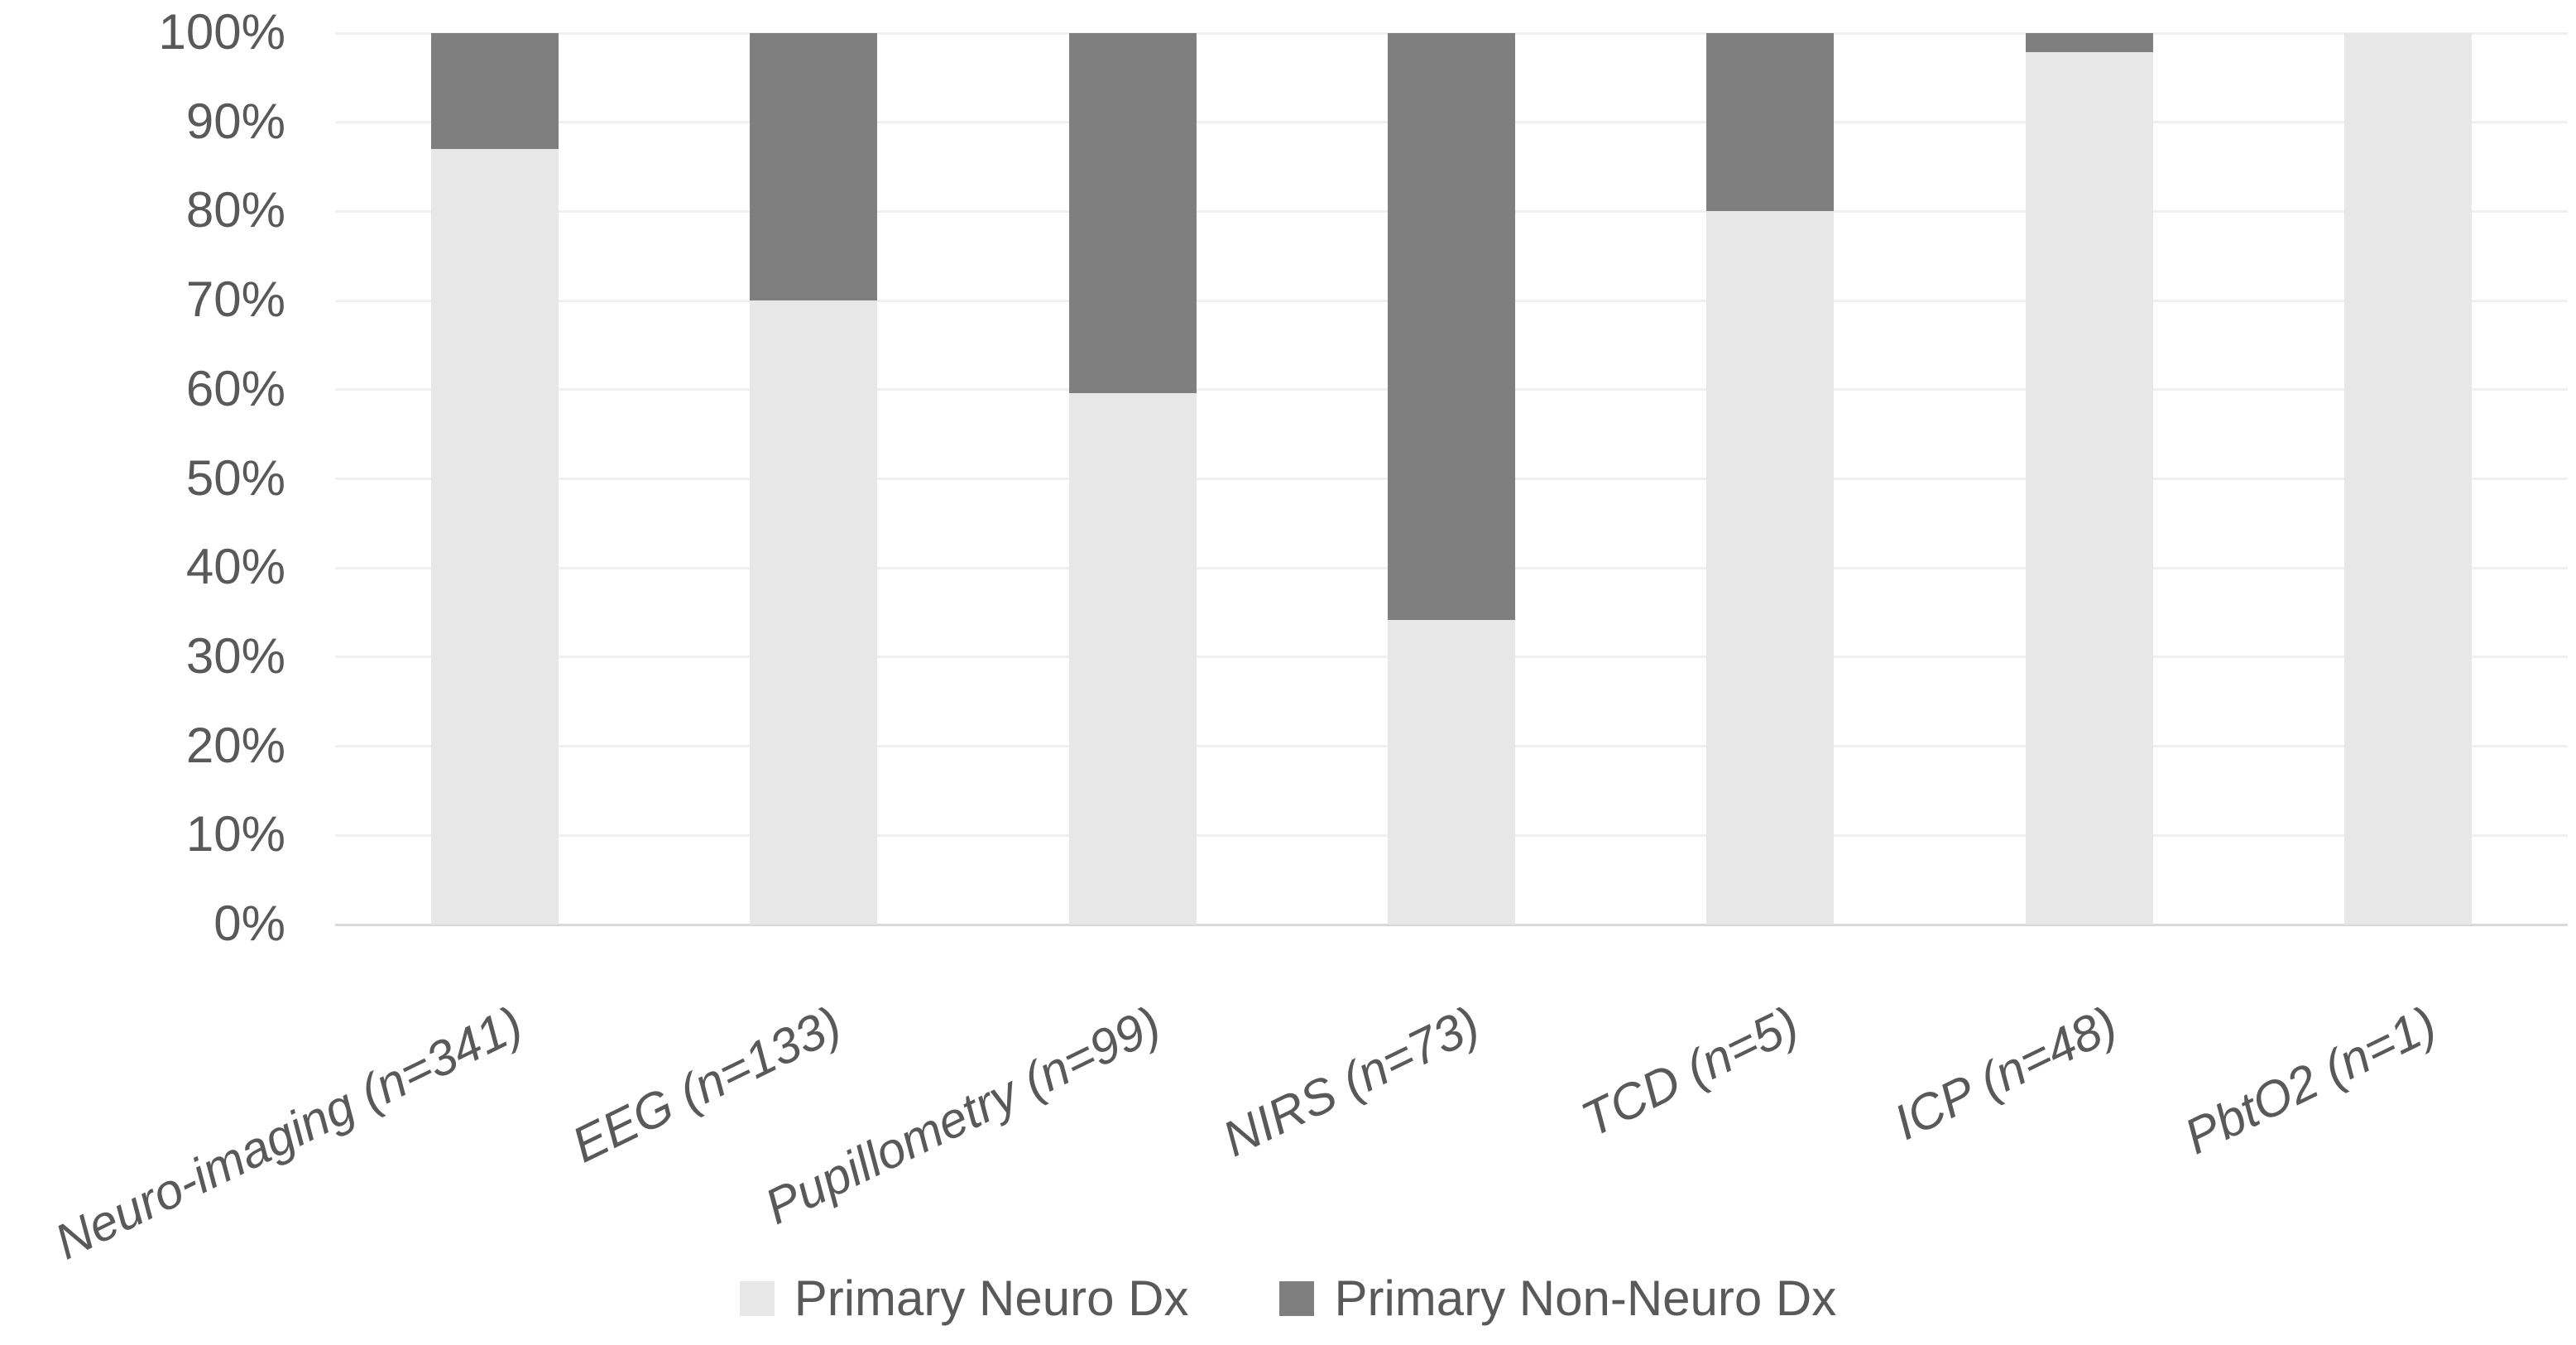  Describe the element at coordinates (992, 1299) in the screenshot. I see `legend-label-primary-neuro-dx: Primary Neuro Dx` at that location.